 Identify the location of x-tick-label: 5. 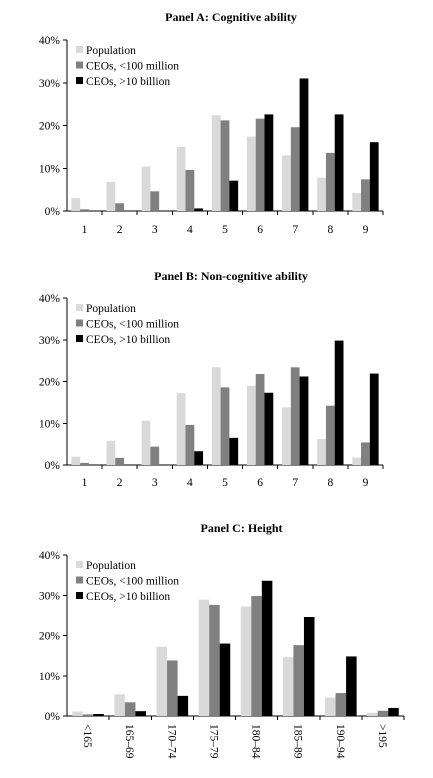
(225, 483).